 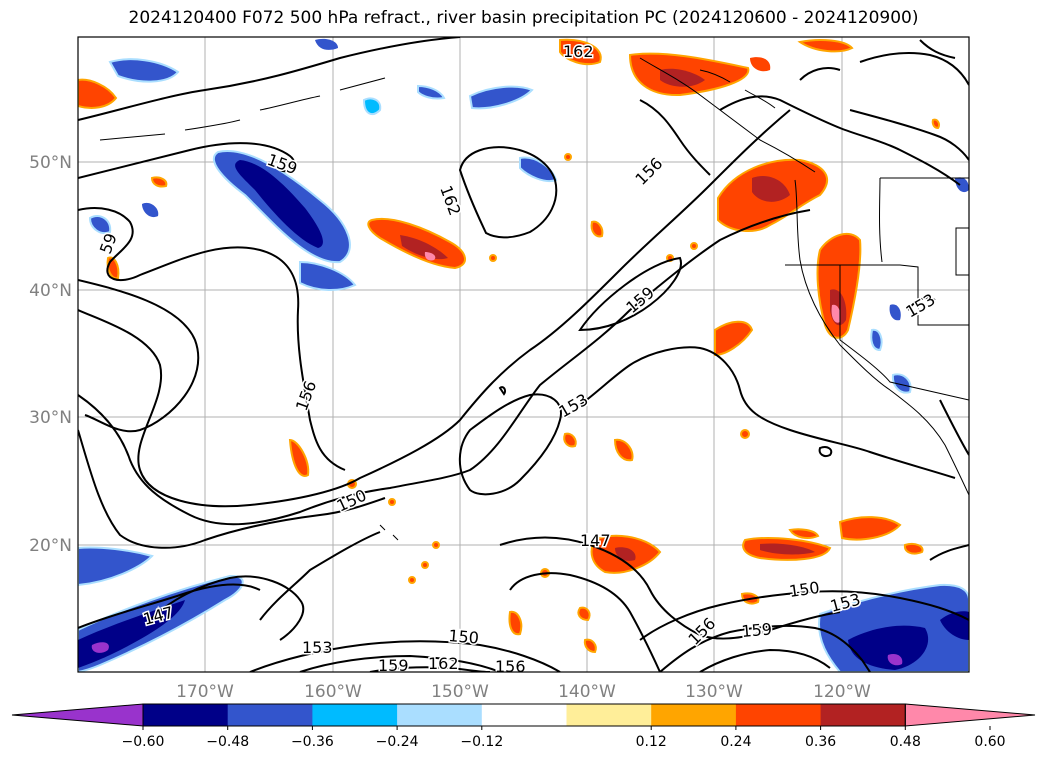 I want to click on lon-label-150w: 150°W, so click(x=460, y=692).